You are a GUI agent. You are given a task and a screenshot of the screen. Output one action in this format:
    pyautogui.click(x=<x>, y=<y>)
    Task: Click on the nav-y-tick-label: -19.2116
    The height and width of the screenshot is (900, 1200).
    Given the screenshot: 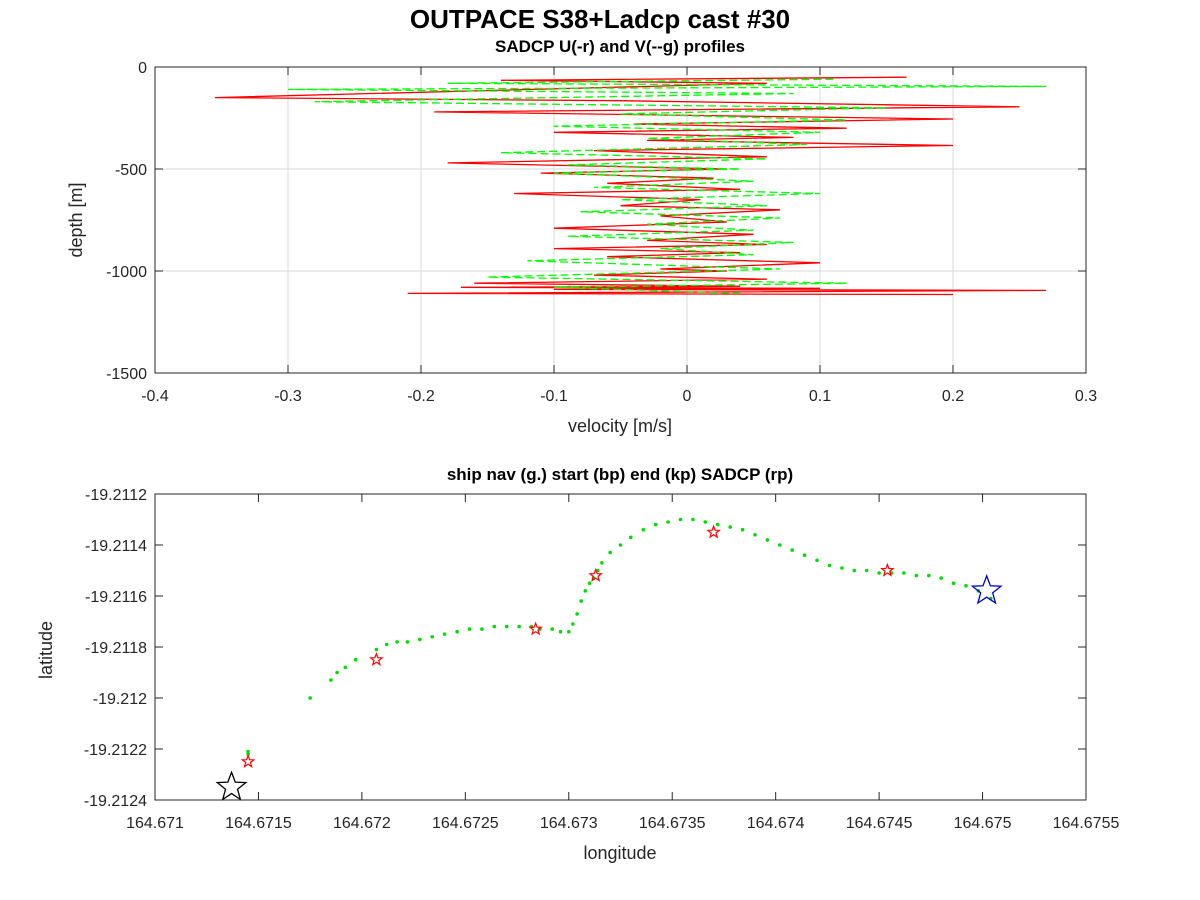 What is the action you would take?
    pyautogui.click(x=116, y=597)
    